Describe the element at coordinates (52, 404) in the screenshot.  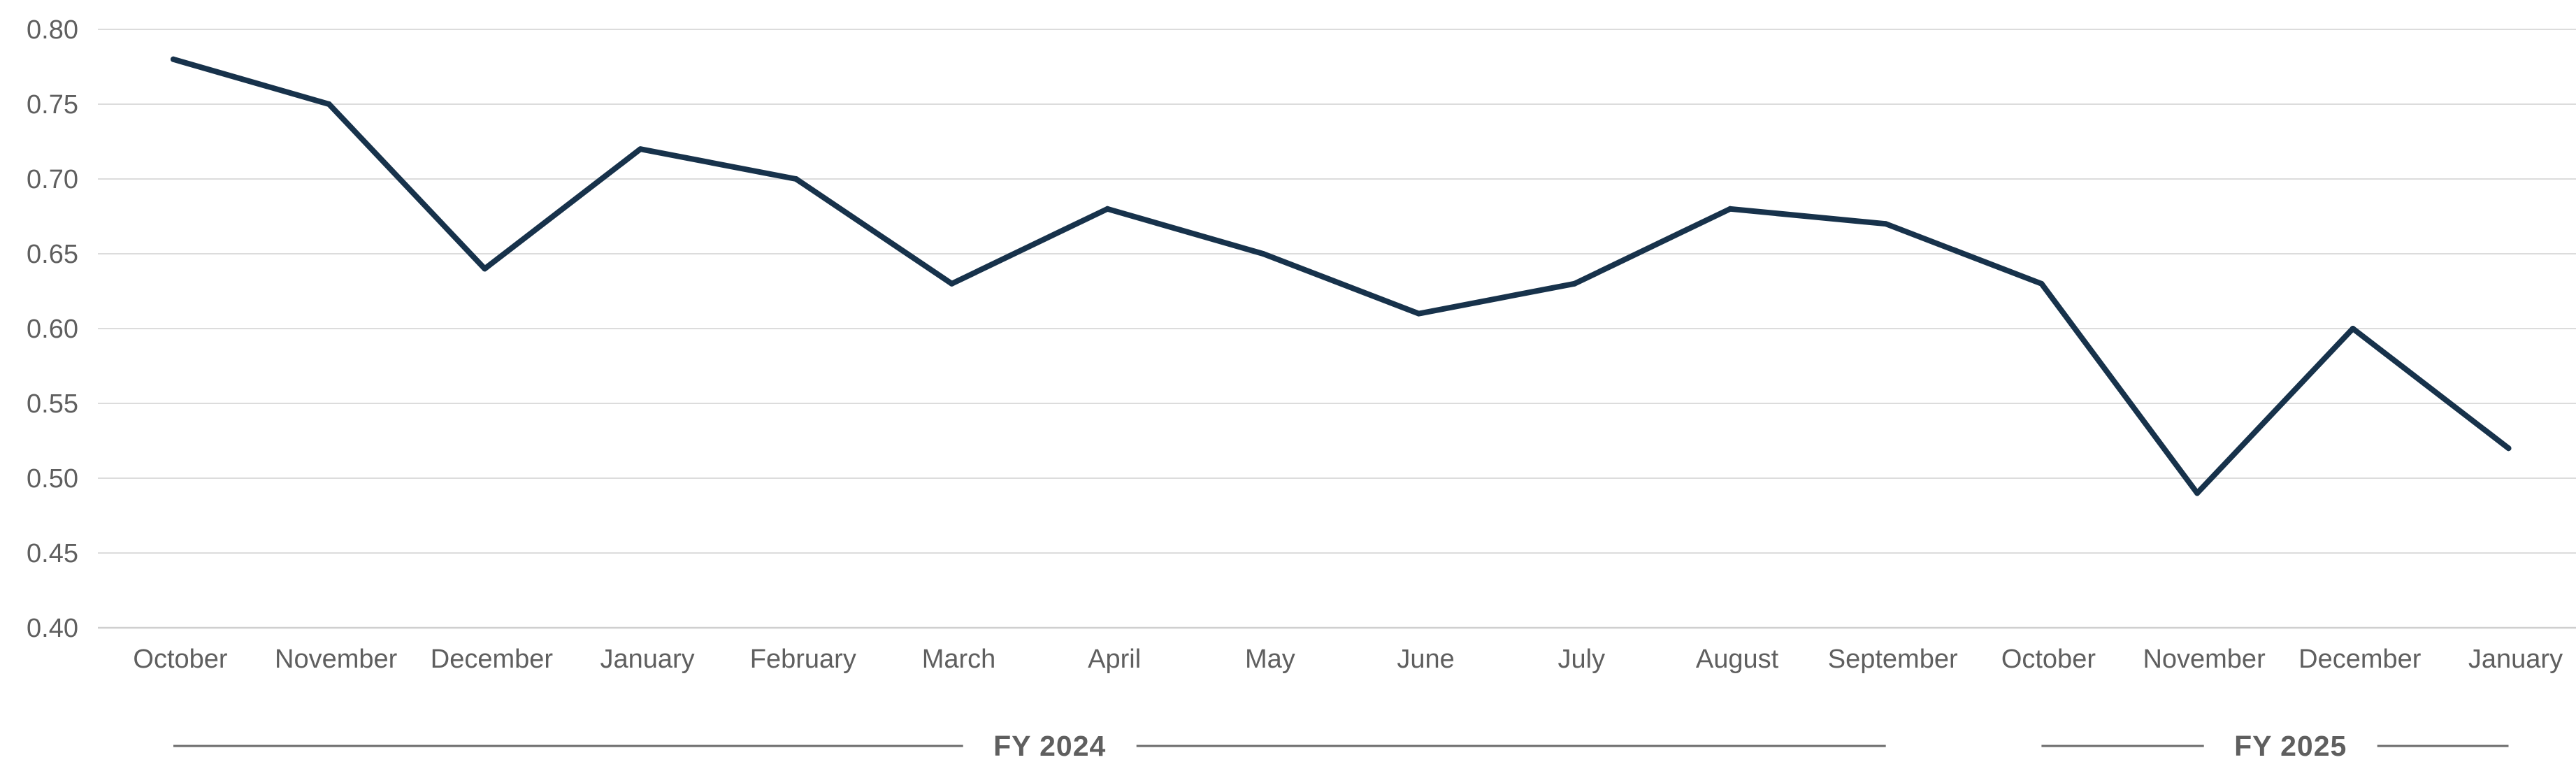
I see `y-tick-label: 0.55` at that location.